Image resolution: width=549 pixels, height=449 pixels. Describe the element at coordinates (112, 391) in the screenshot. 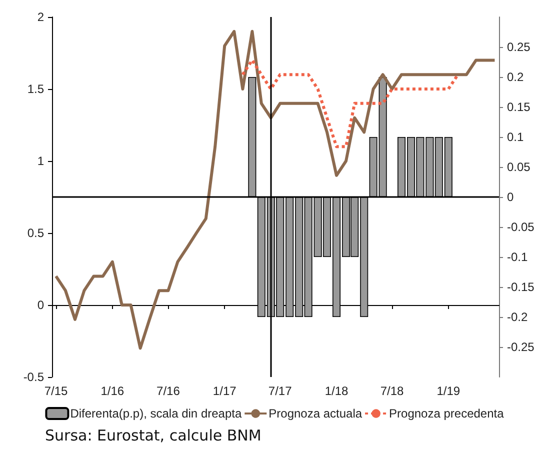

I see `x-tick-label: 1/16` at that location.